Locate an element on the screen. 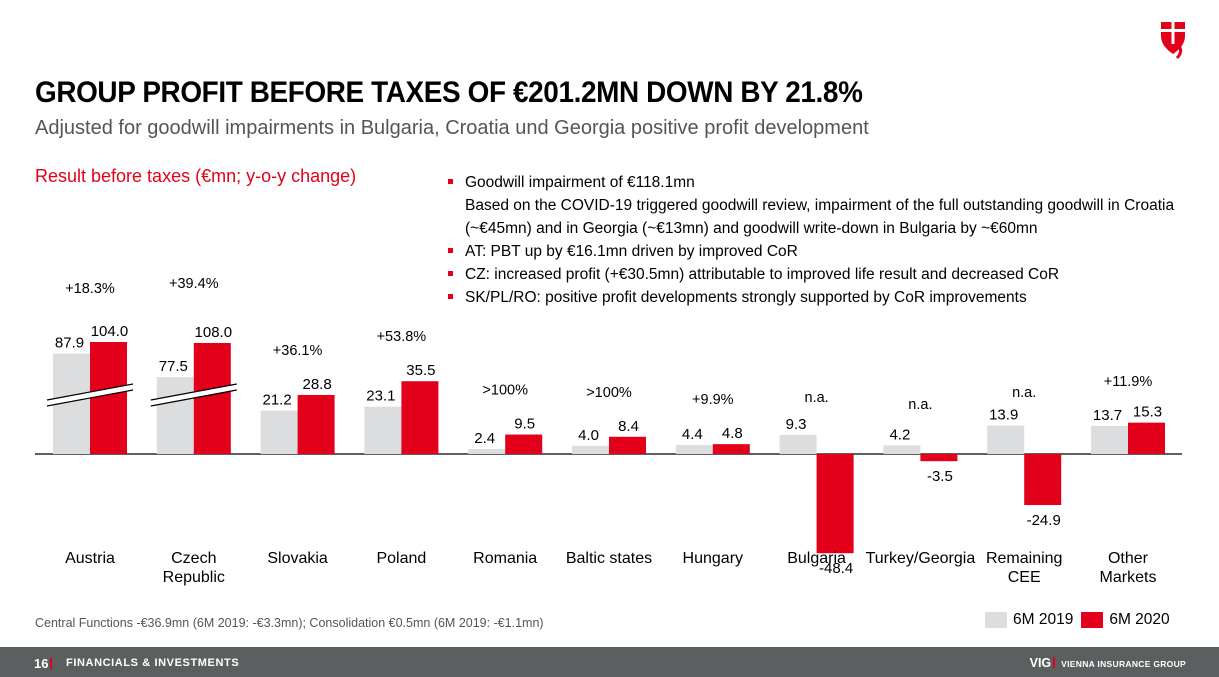  value-label-2020: 4.8 is located at coordinates (732, 433).